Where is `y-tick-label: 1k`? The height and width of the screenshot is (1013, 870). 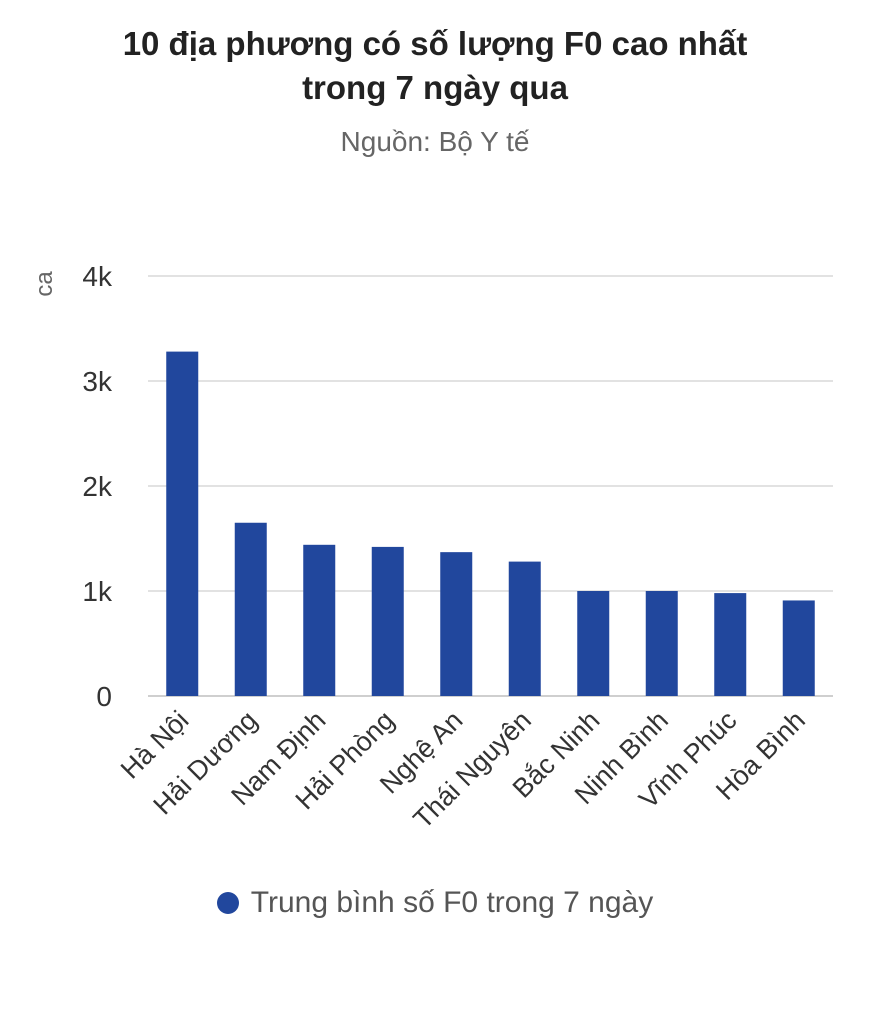 y-tick-label: 1k is located at coordinates (97, 591).